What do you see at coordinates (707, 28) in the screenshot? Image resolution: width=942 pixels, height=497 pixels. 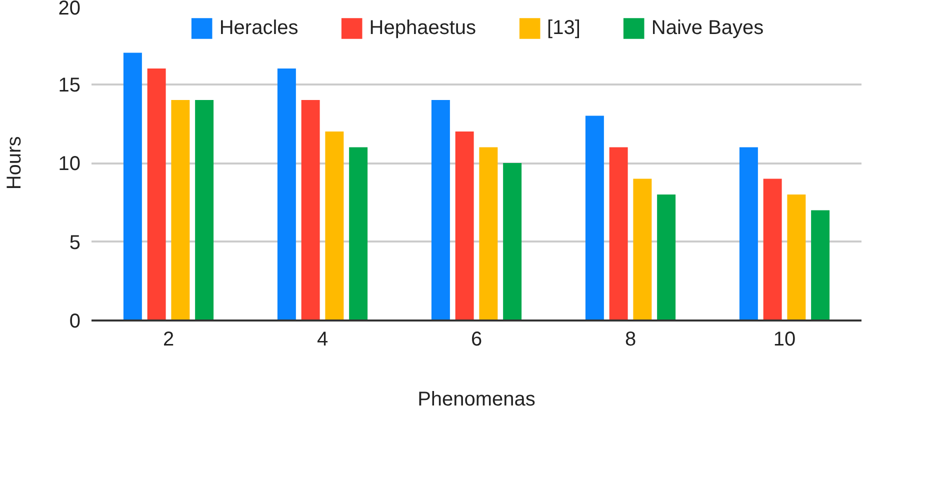 I see `legend-label: Naive Bayes` at bounding box center [707, 28].